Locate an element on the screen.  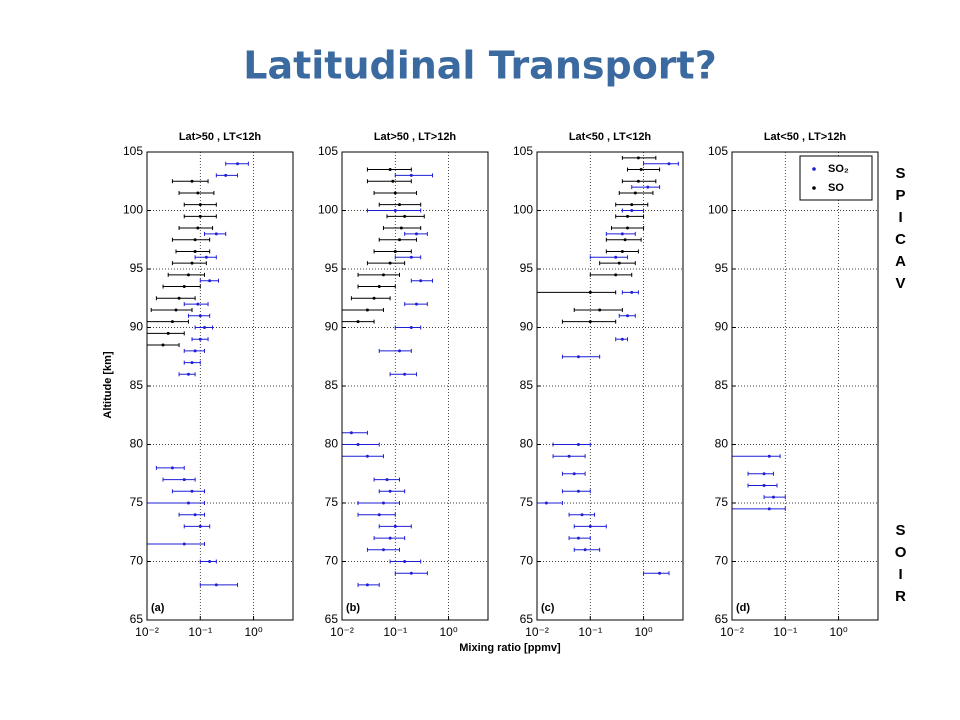
x-axis-label: Mixing ratio [ppmv] is located at coordinates (510, 648).